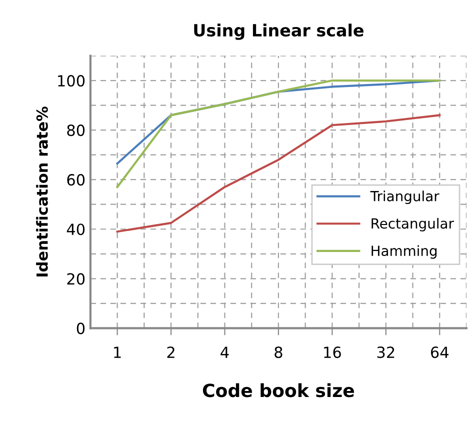 The width and height of the screenshot is (476, 429). What do you see at coordinates (404, 252) in the screenshot?
I see `legend-label: Hamming` at bounding box center [404, 252].